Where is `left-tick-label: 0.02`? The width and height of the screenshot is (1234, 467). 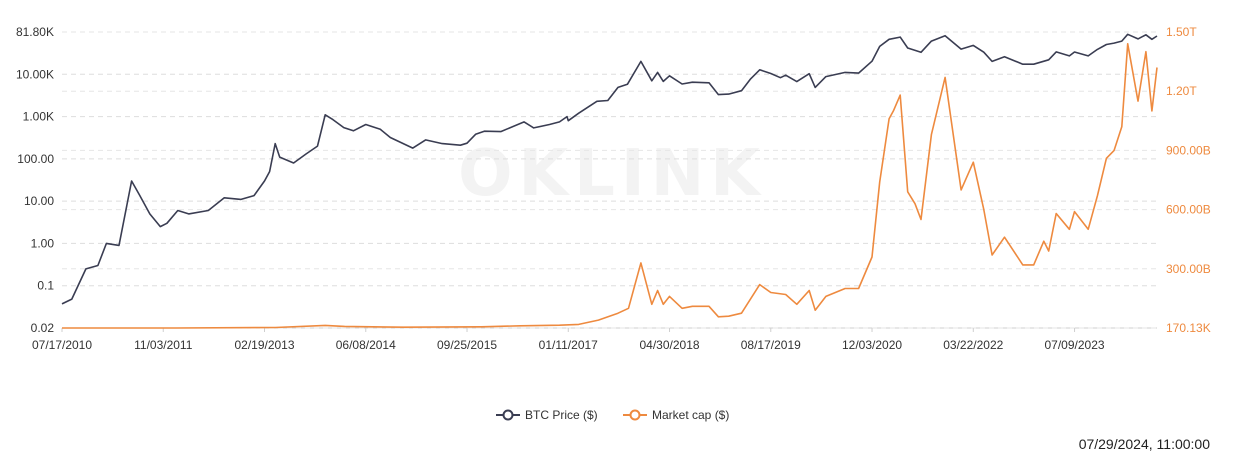 left-tick-label: 0.02 is located at coordinates (43, 328).